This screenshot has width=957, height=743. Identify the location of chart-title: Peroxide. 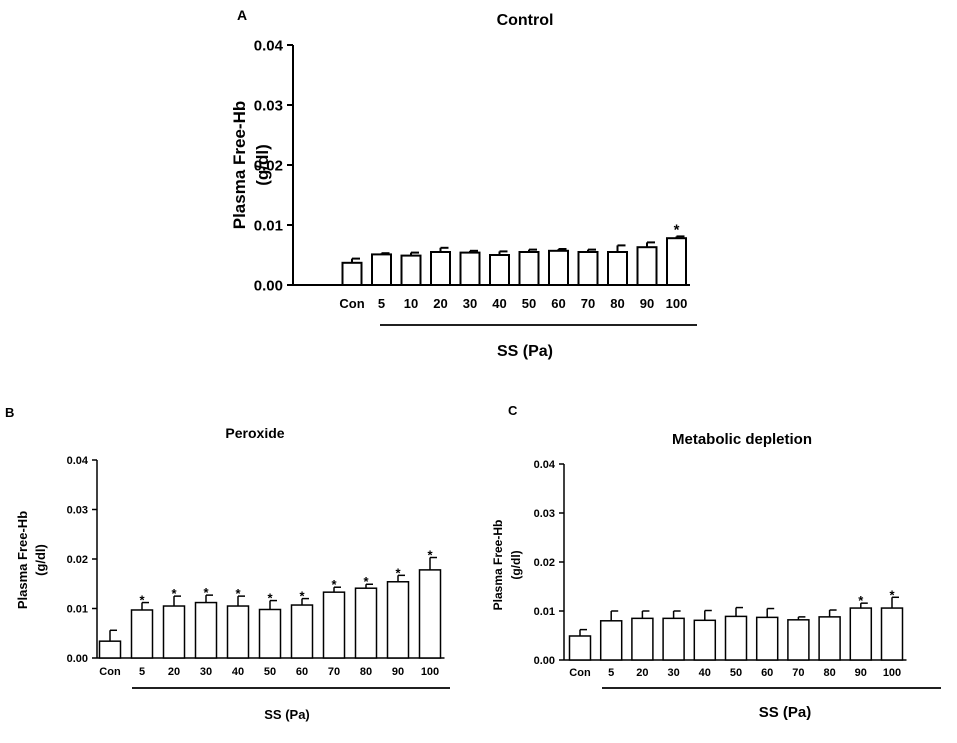
(254, 433).